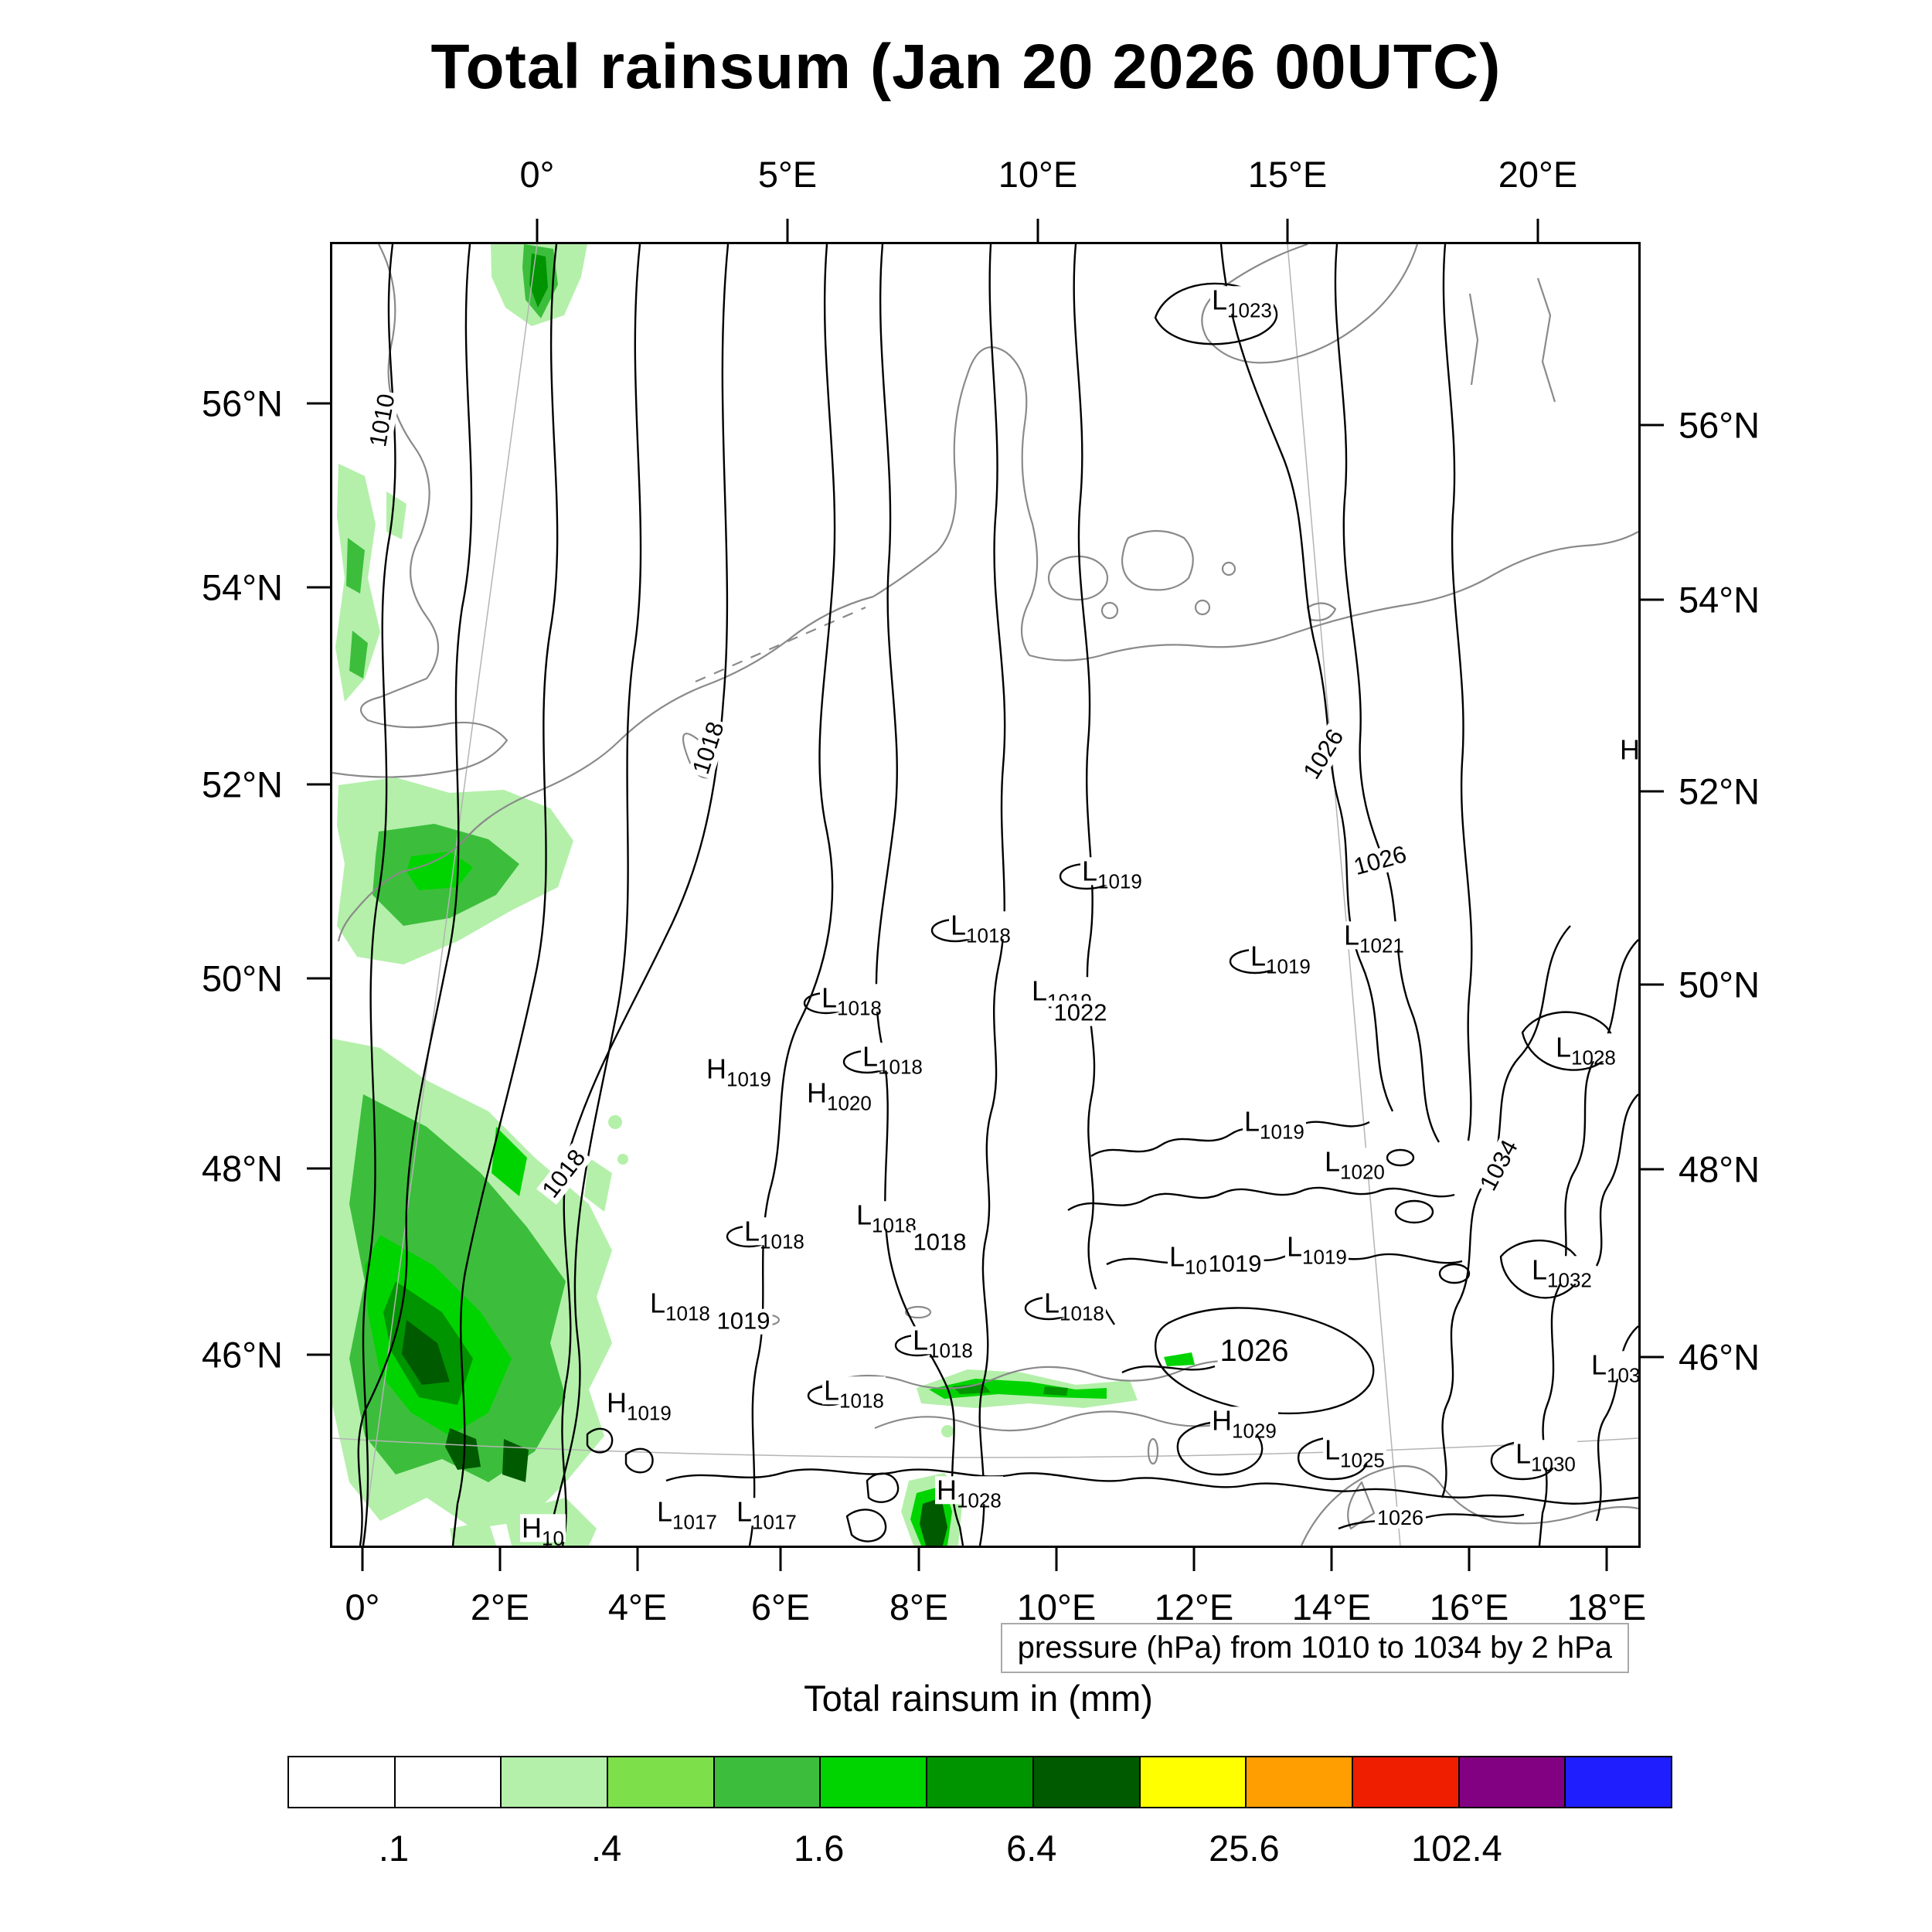  I want to click on pressure-center-l1017: L1017, so click(687, 1513).